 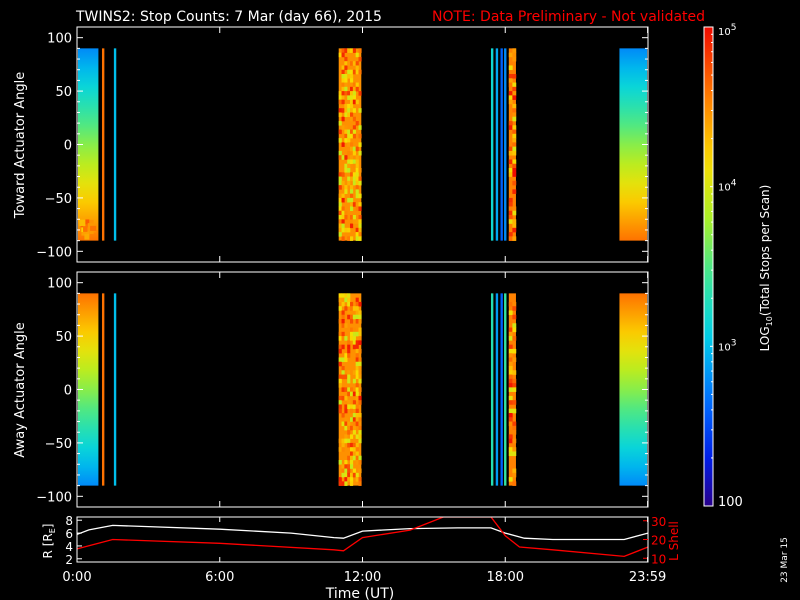 What do you see at coordinates (63, 92) in the screenshot?
I see `y-tick-label: 50` at bounding box center [63, 92].